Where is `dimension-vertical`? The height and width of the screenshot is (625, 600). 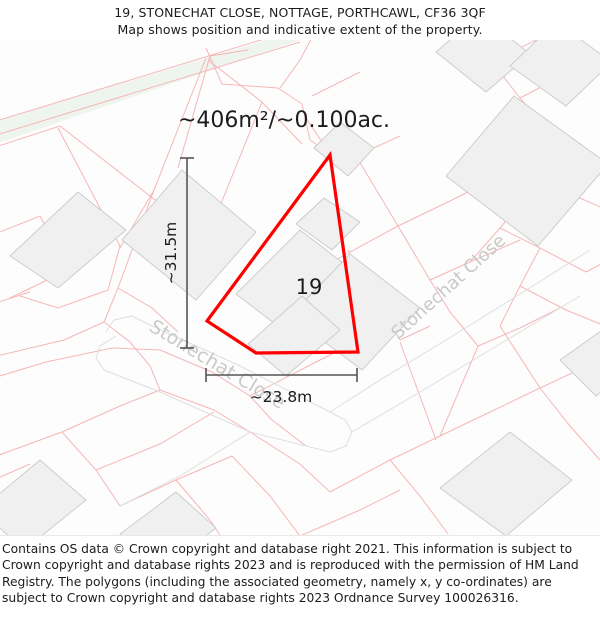
dimension-vertical is located at coordinates (187, 253).